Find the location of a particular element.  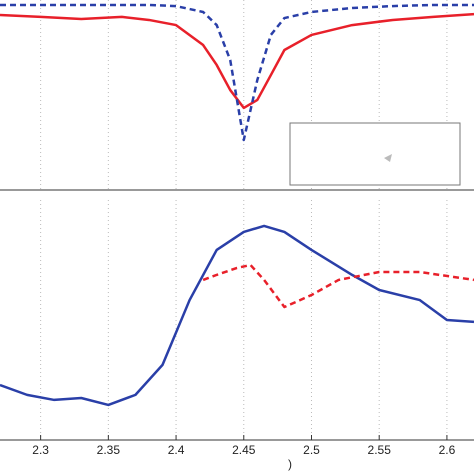

x-tick-label: 2.3 is located at coordinates (40, 450).